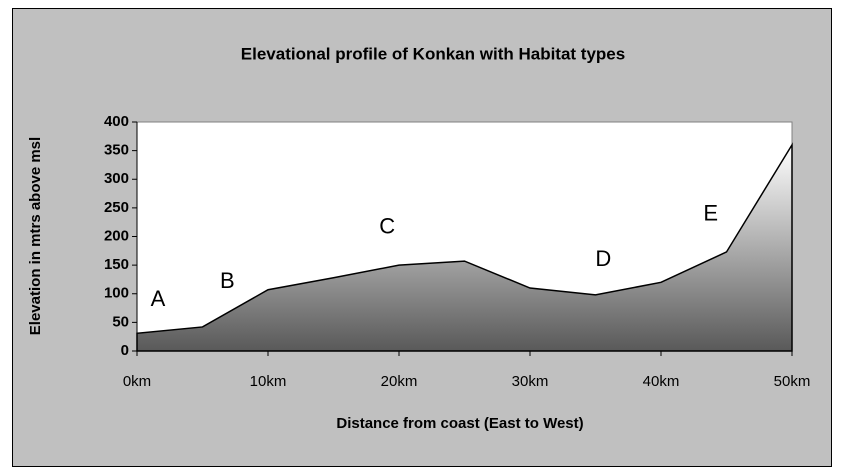 This screenshot has height=475, width=841. I want to click on annotation: A, so click(158, 298).